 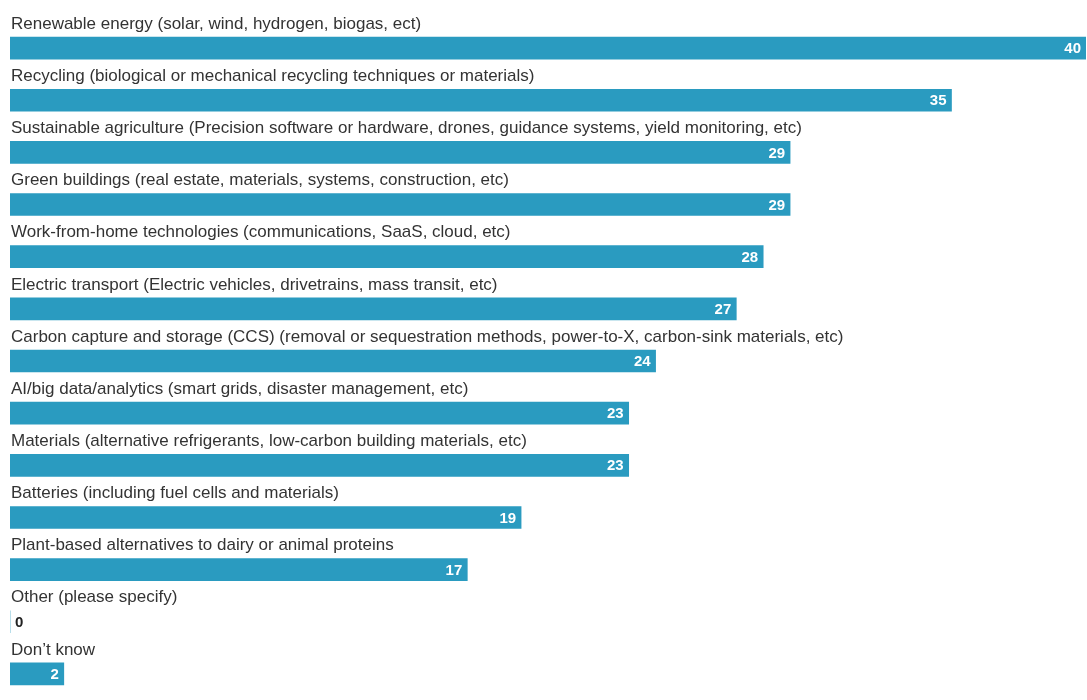 I want to click on y-tick-label: Recycling (biological or mechanical recycling techniques or materials), so click(x=273, y=75).